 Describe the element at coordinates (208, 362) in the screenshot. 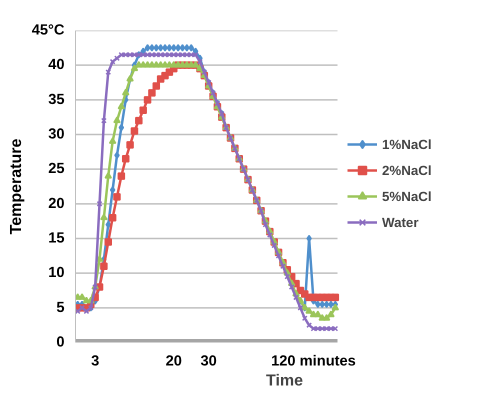

I see `x-tick-label: 30` at that location.